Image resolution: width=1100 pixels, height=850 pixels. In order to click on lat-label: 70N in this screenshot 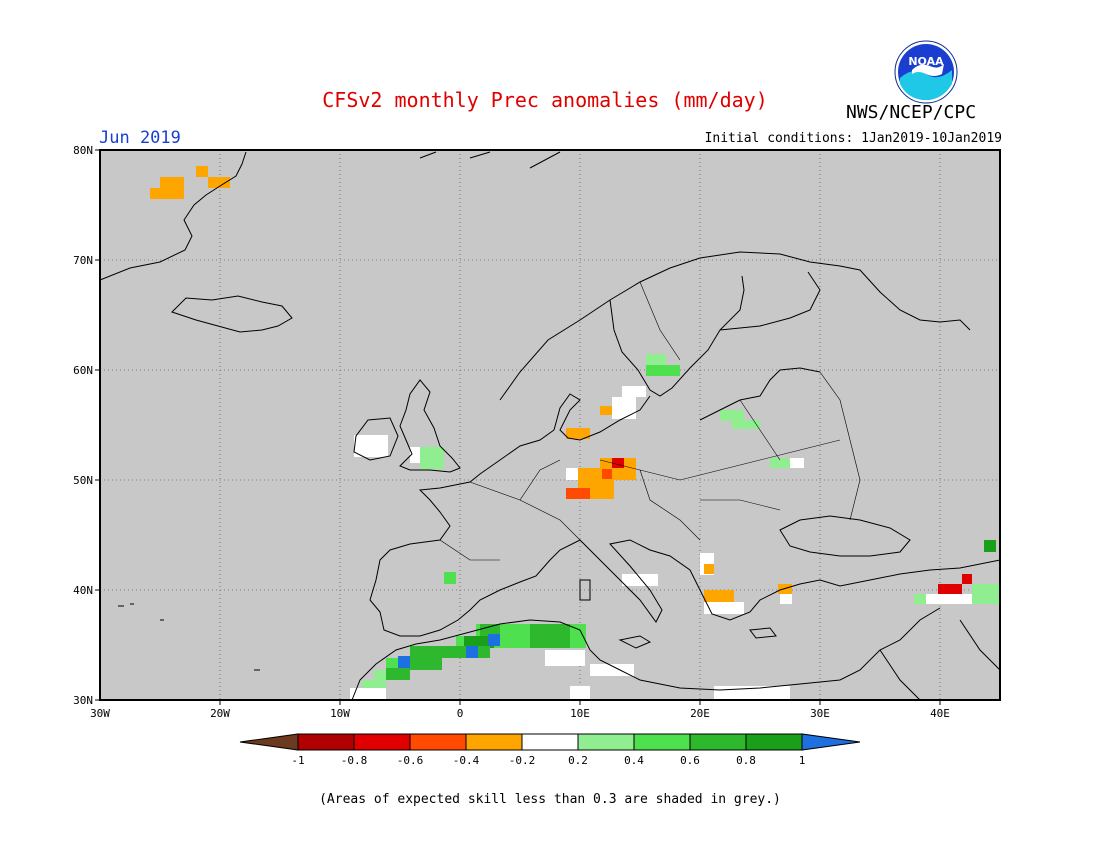, I will do `click(83, 260)`.